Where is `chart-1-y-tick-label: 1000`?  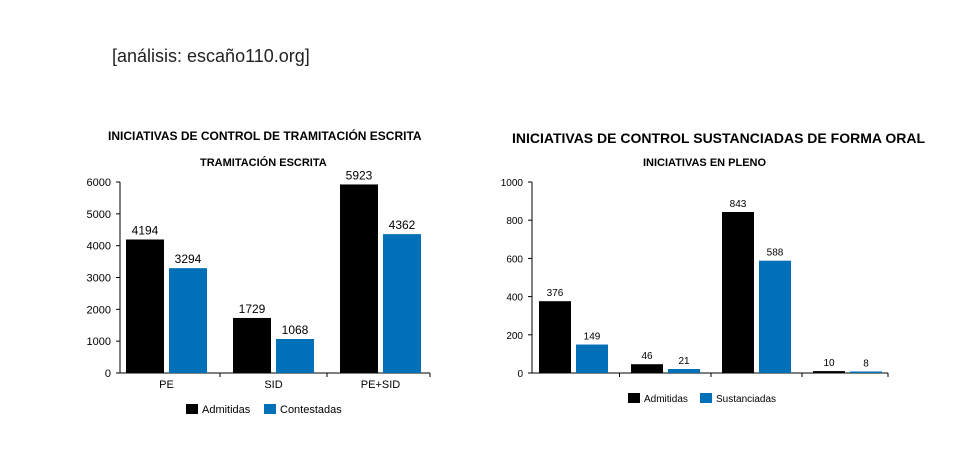 chart-1-y-tick-label: 1000 is located at coordinates (99, 342).